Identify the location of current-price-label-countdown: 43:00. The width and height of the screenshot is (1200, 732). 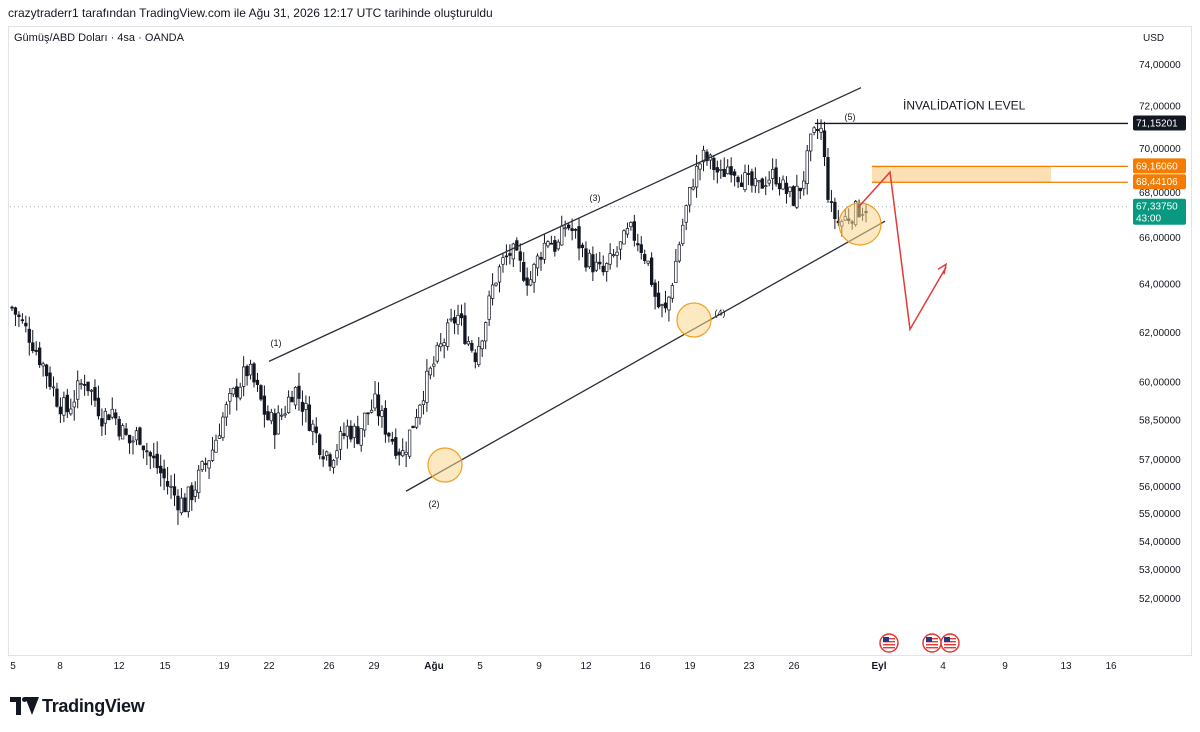
(1148, 219).